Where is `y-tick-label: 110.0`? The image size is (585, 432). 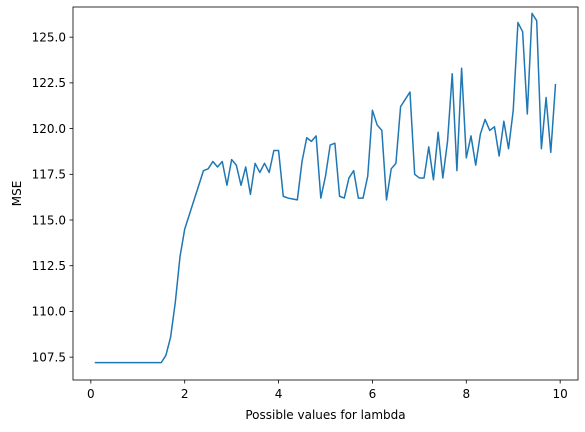 y-tick-label: 110.0 is located at coordinates (49, 312).